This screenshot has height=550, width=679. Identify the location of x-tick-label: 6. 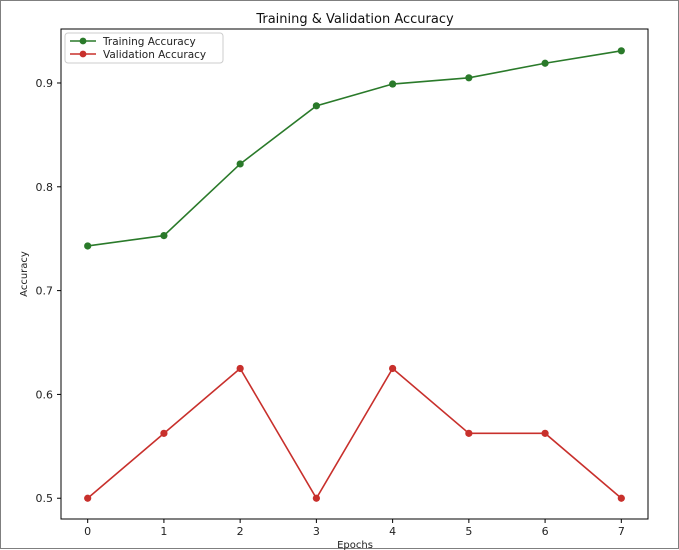
(545, 531).